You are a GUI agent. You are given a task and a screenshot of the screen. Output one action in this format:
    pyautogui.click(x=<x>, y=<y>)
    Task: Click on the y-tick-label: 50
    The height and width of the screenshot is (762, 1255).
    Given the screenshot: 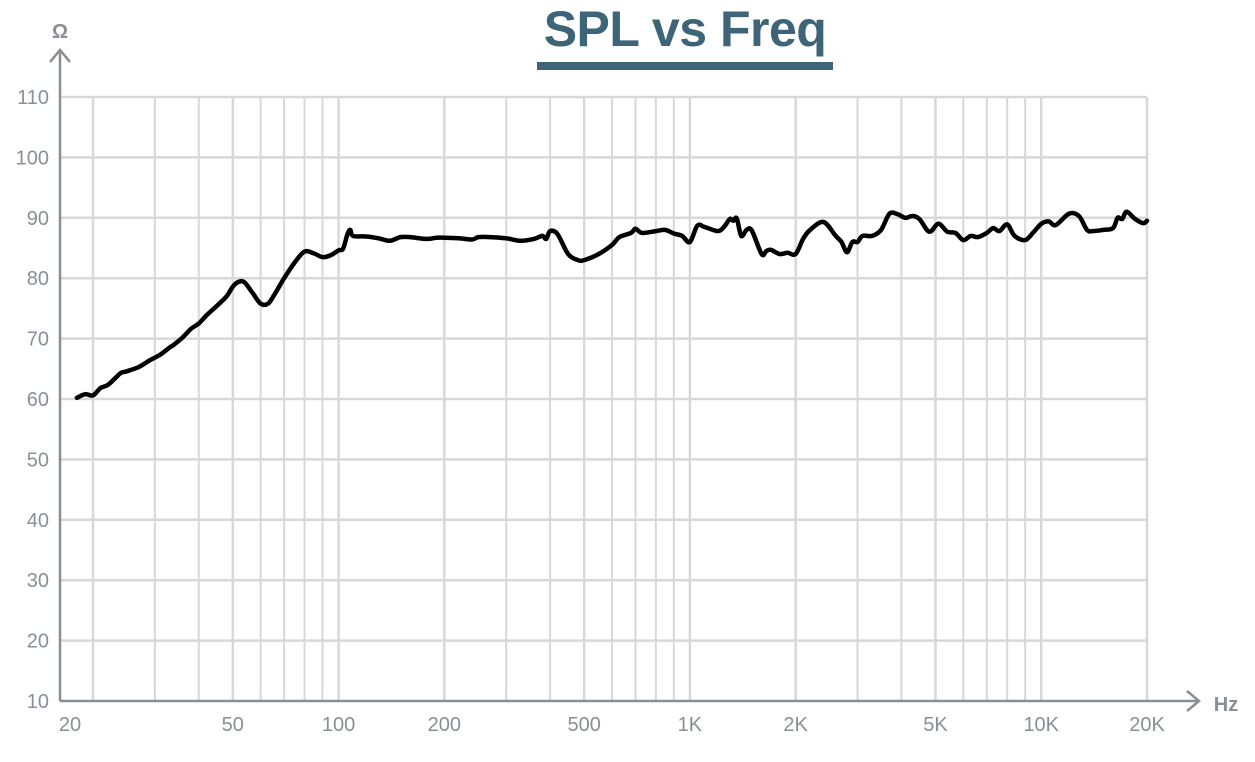 What is the action you would take?
    pyautogui.click(x=38, y=460)
    